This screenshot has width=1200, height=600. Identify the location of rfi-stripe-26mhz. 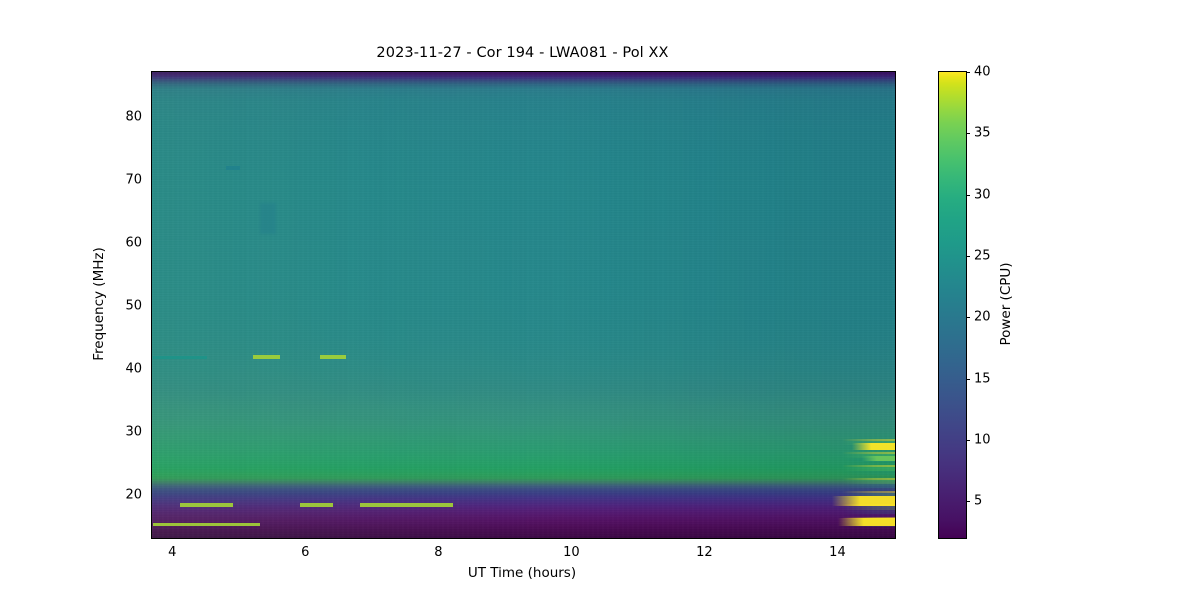
(878, 458).